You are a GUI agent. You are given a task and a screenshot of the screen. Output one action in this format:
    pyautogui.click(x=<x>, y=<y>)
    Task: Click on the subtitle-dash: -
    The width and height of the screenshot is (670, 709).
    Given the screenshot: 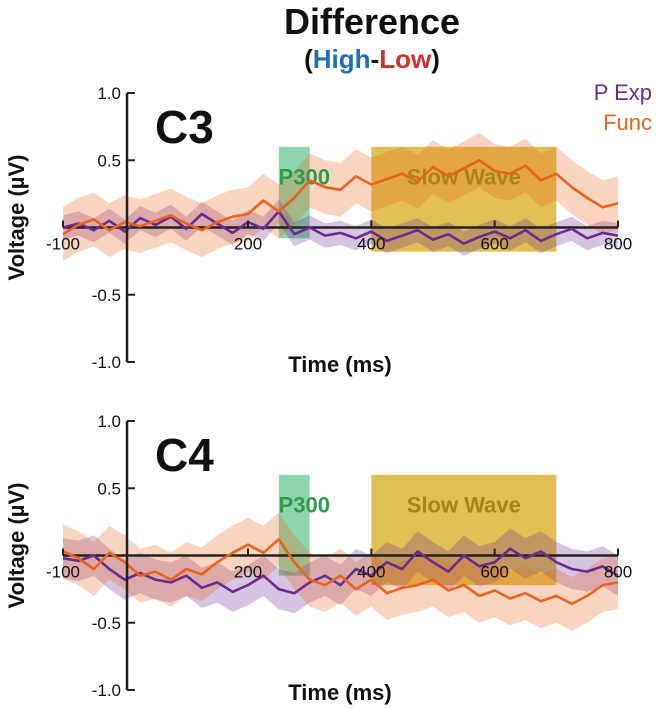 What is the action you would take?
    pyautogui.click(x=375, y=59)
    